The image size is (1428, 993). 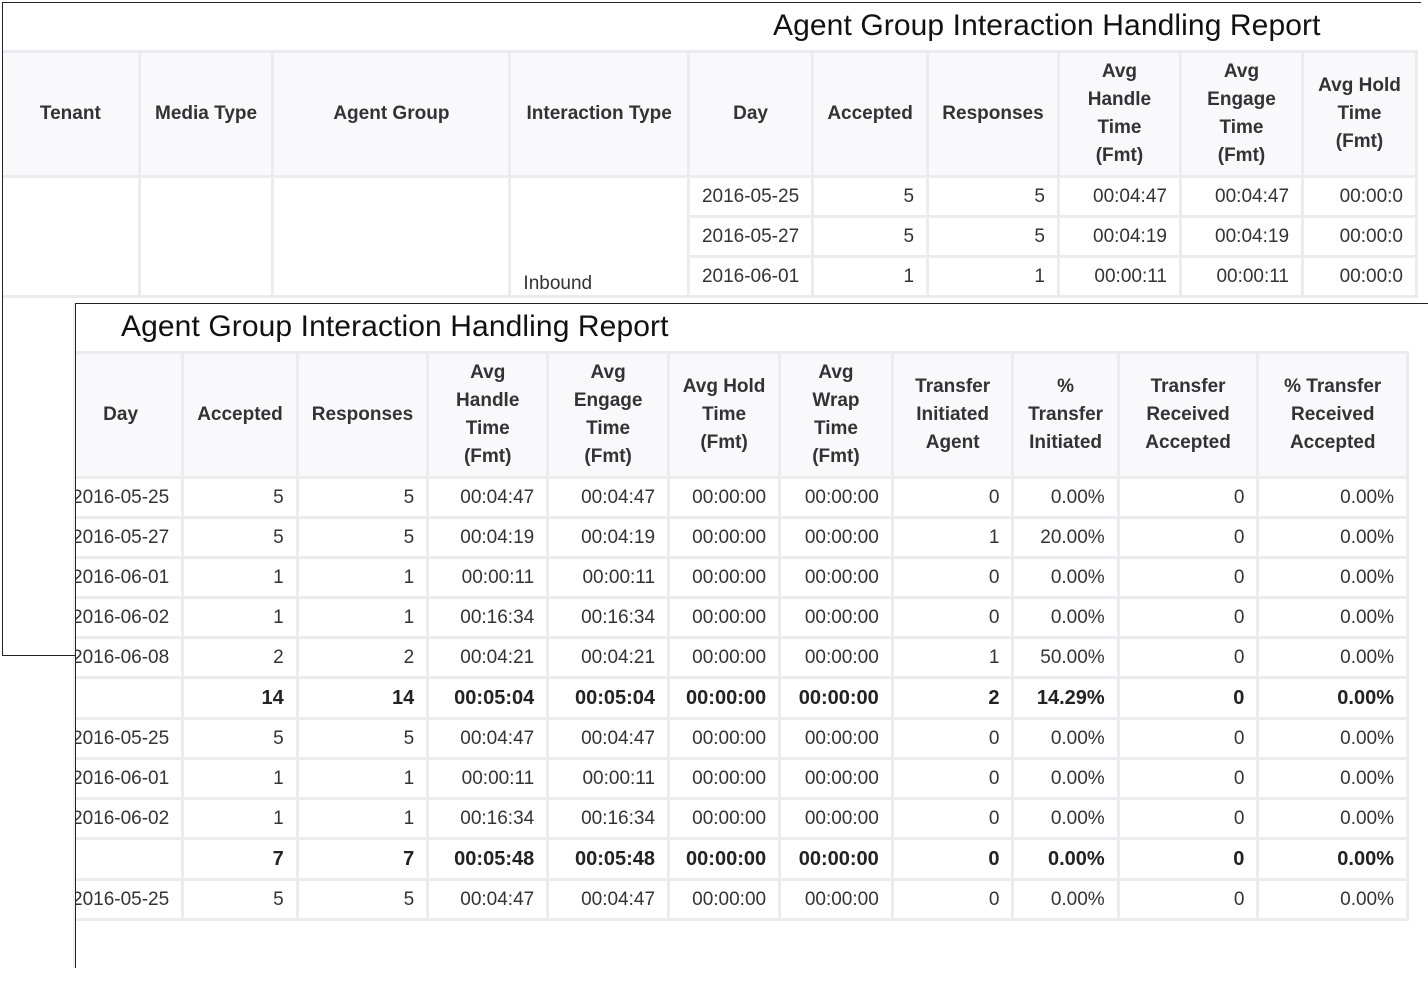 What do you see at coordinates (599, 114) in the screenshot?
I see `column-header: Interaction Type` at bounding box center [599, 114].